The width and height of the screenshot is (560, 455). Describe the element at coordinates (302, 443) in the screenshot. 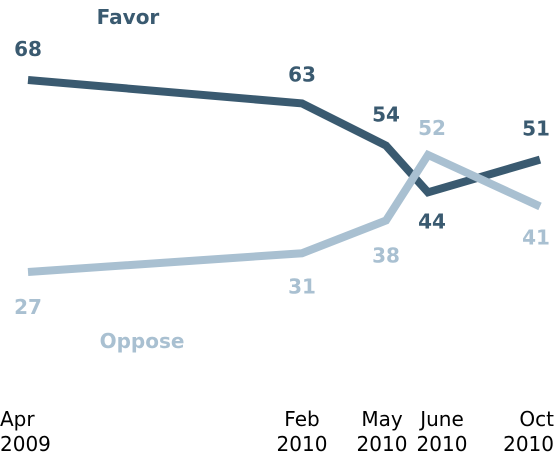

I see `x-tick-label-year-1: 2010` at that location.